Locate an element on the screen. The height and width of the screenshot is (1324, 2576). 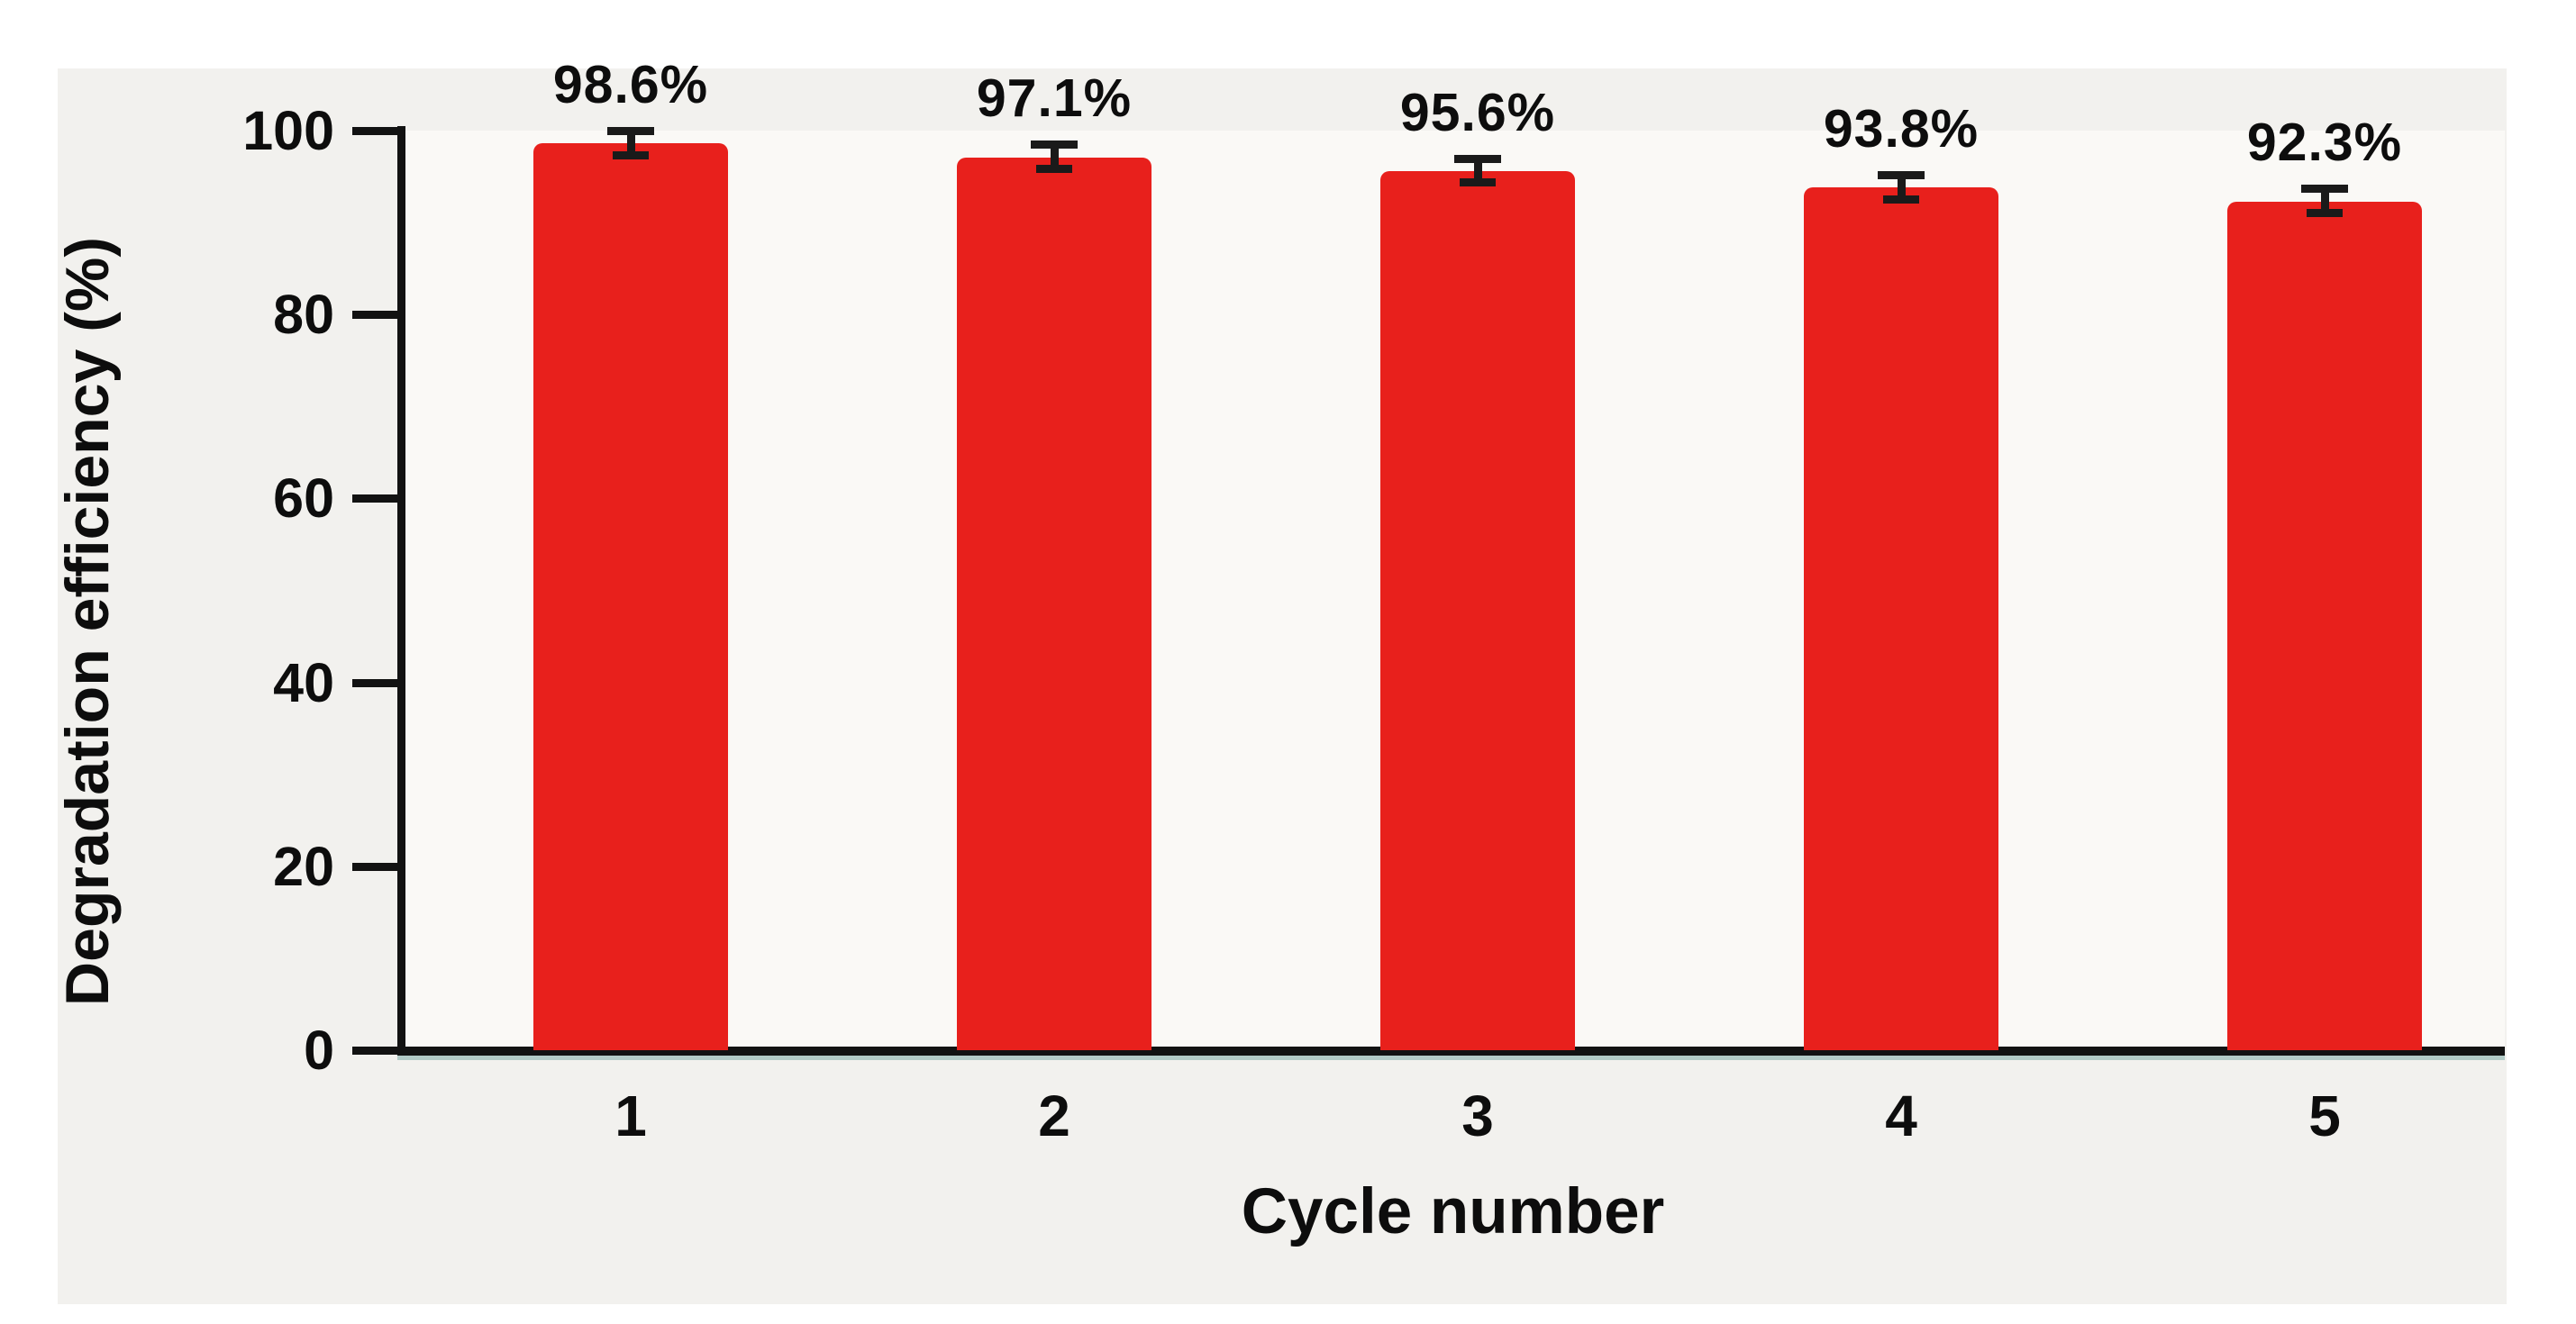
y-tick-label: 60 is located at coordinates (303, 498).